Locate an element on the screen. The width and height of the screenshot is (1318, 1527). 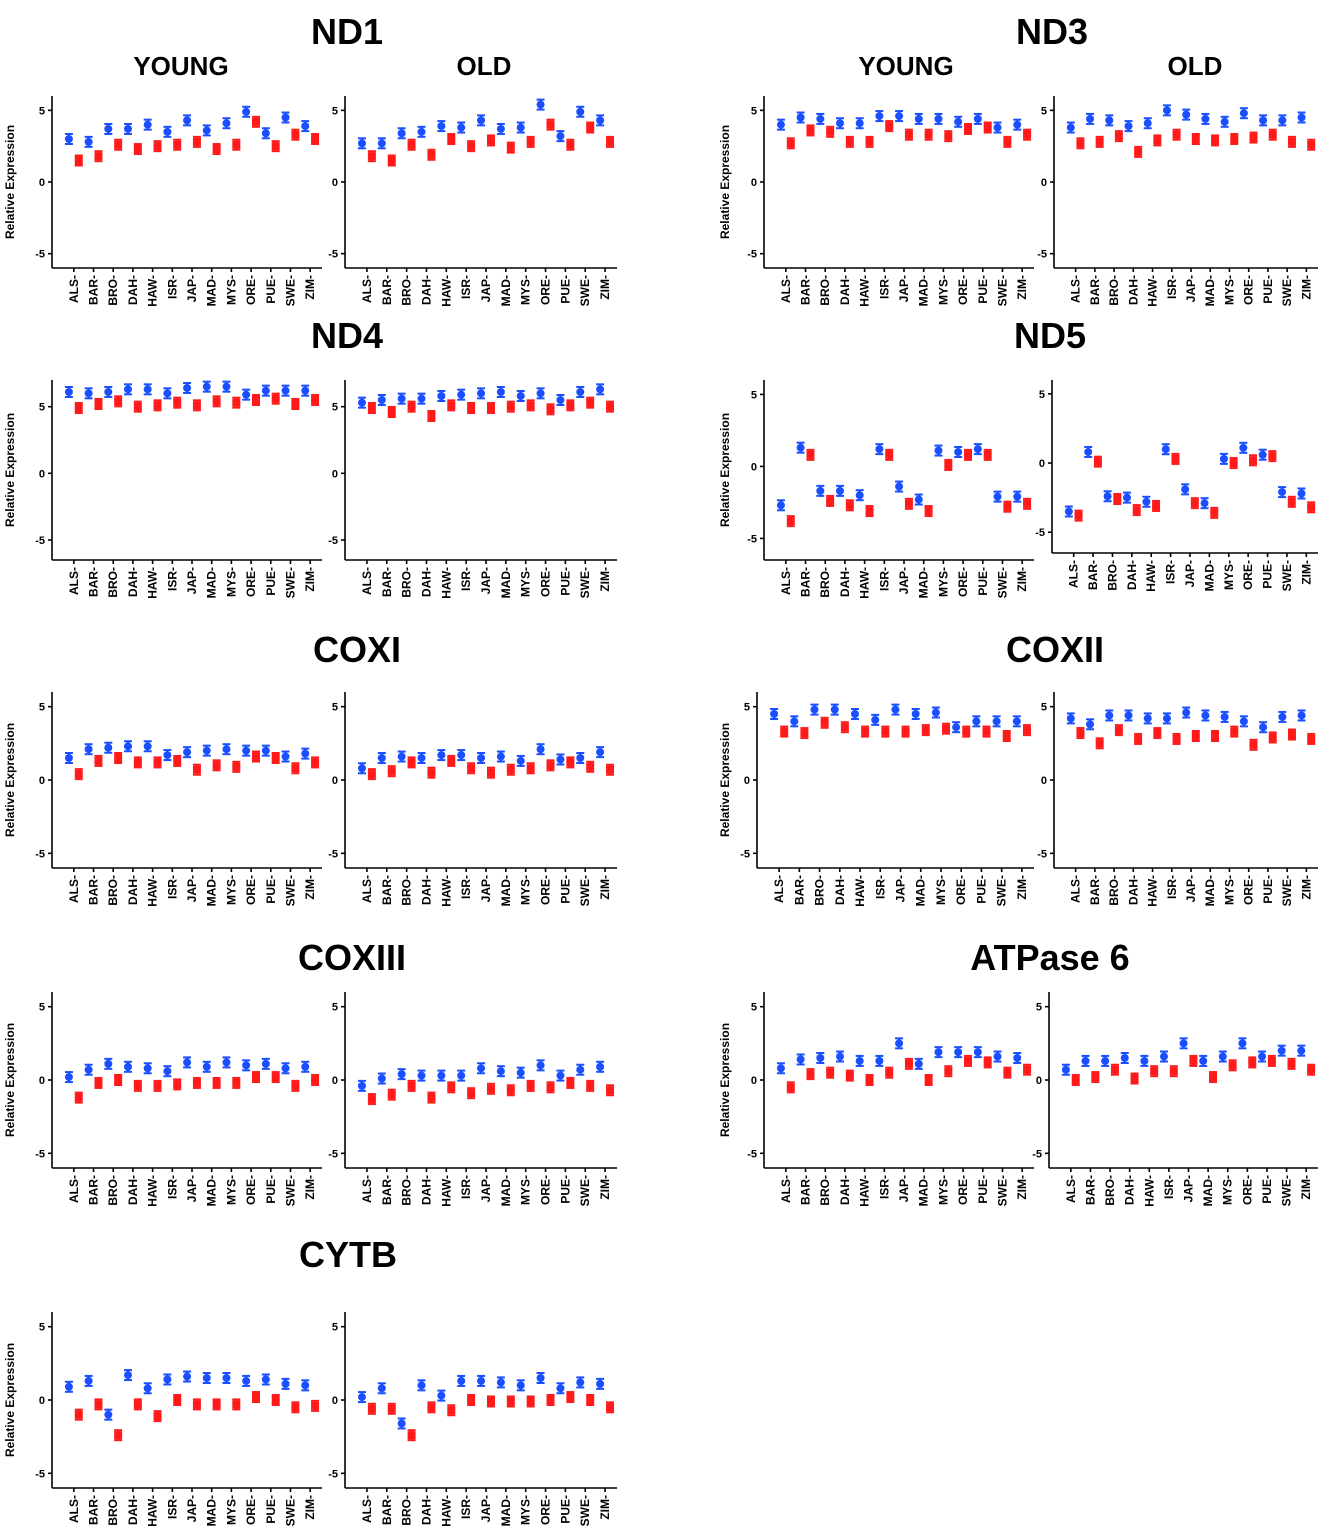
point-red-pue is located at coordinates (1272, 134).